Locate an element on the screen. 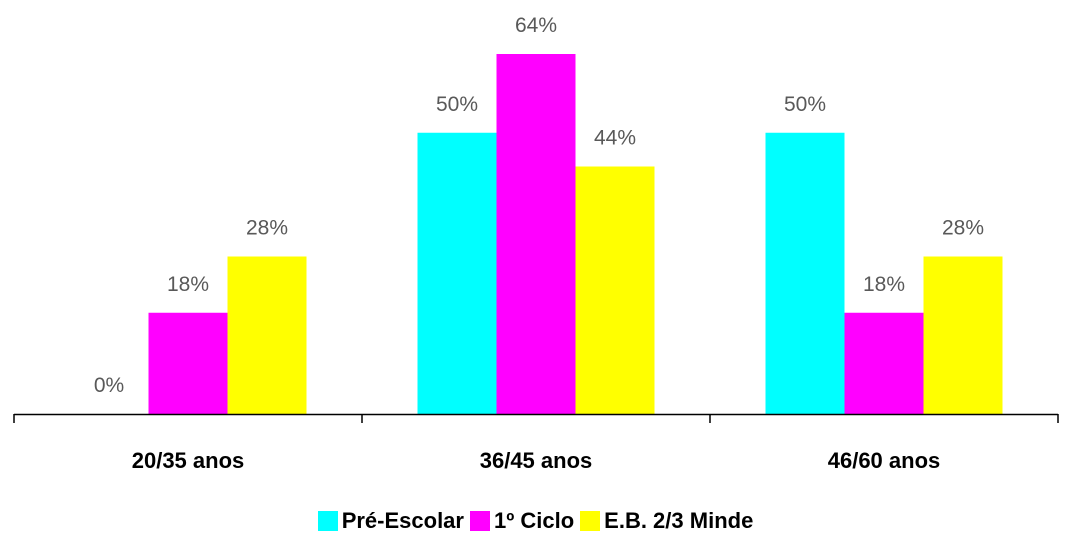 The height and width of the screenshot is (537, 1071). legend: Pré-Escolar 1º Ciclo E.B. 2/3 Minde is located at coordinates (535, 521).